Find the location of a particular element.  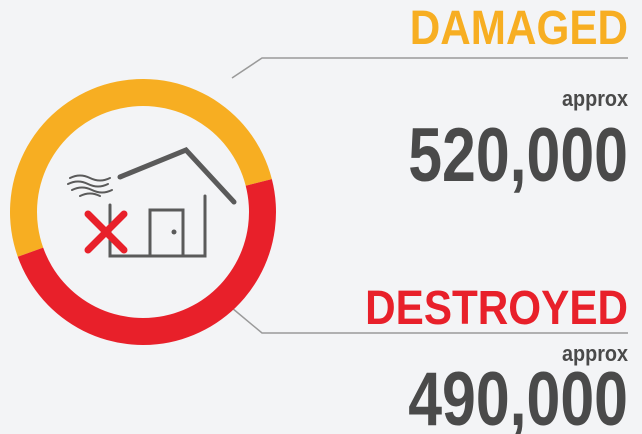

house-icon is located at coordinates (152, 202).